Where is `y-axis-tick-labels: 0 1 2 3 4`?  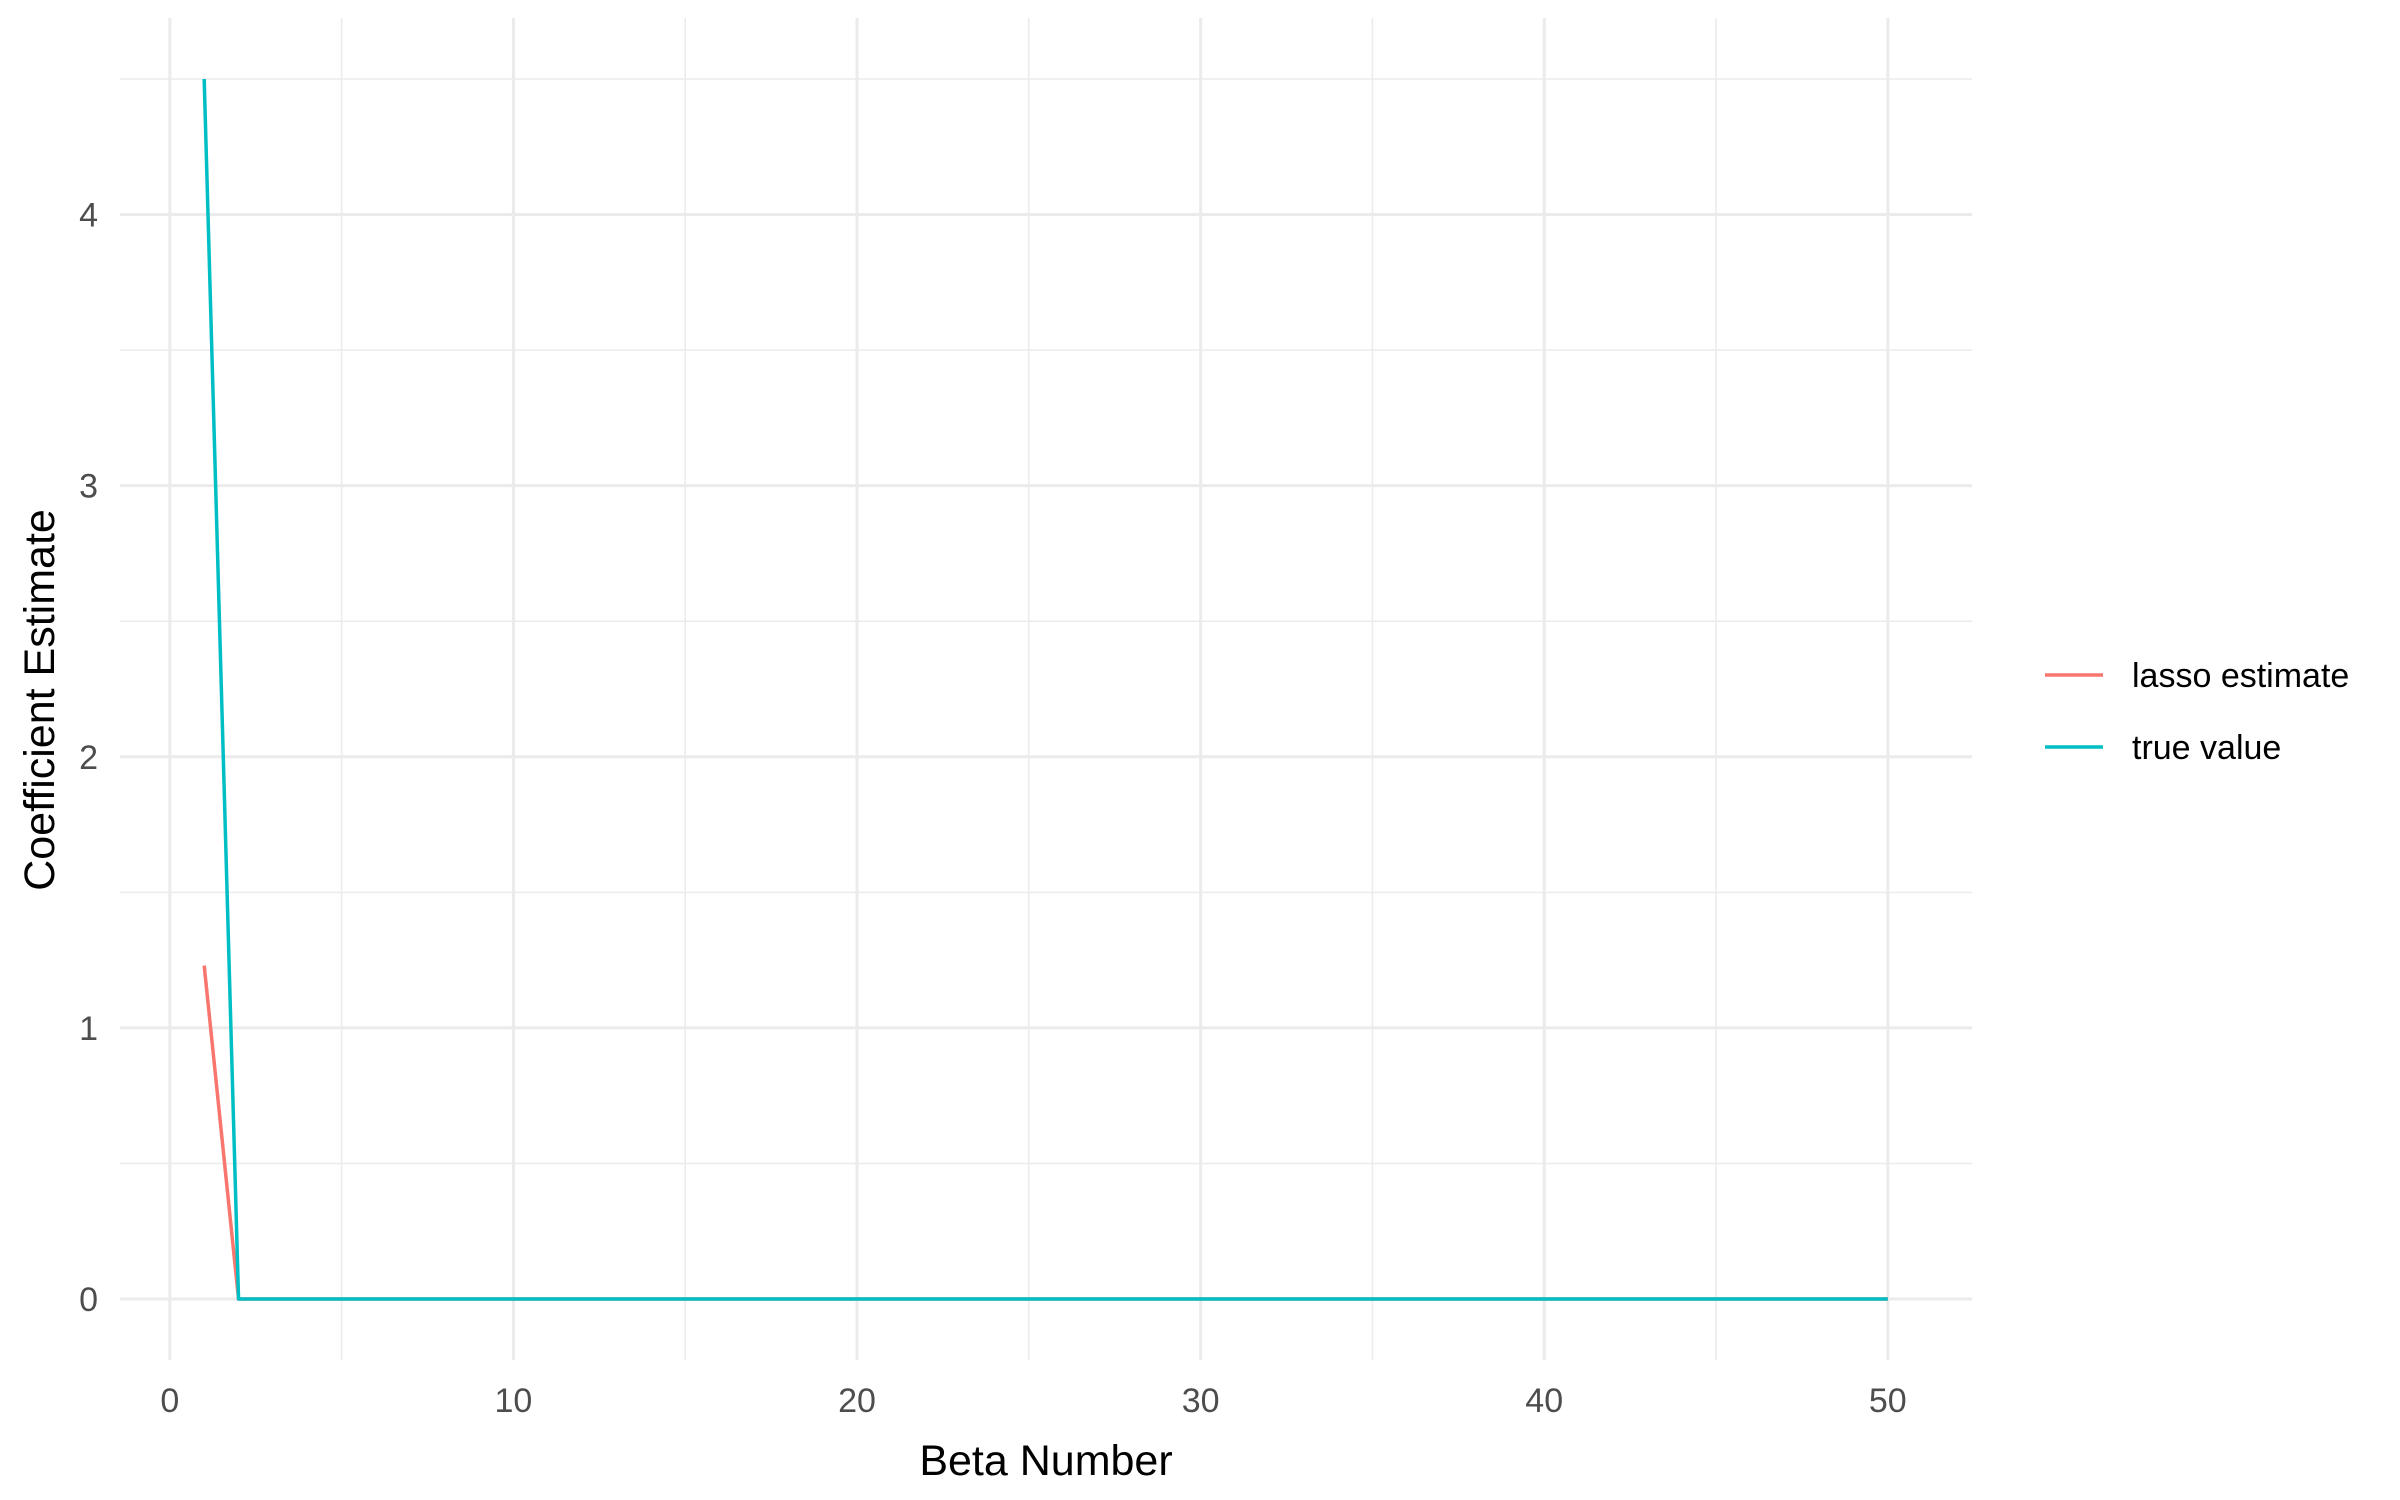
y-axis-tick-labels: 0 1 2 3 4 is located at coordinates (88, 758).